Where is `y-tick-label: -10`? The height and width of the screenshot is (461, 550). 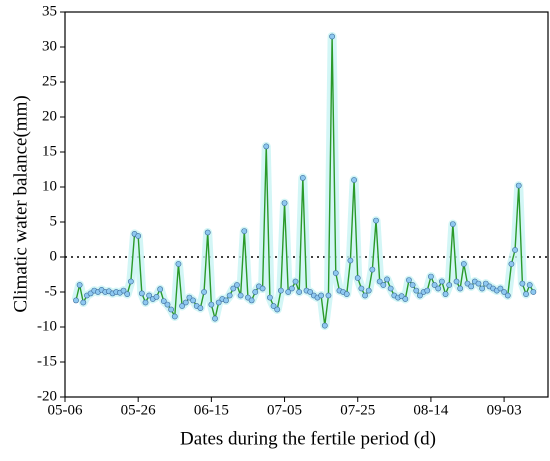 y-tick-label: -10 is located at coordinates (47, 326).